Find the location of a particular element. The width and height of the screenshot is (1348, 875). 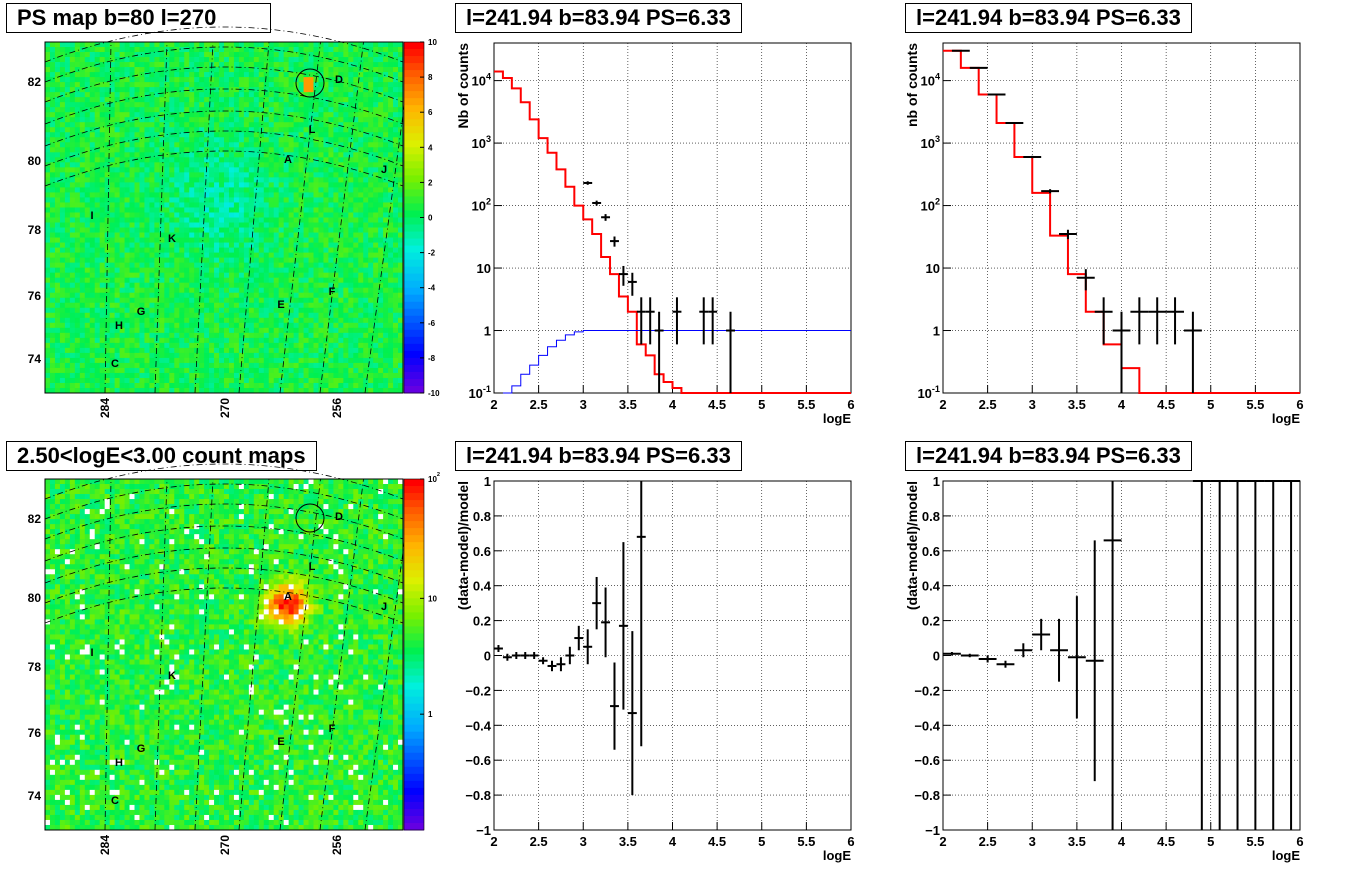

map-ytick: 76 is located at coordinates (35, 733).